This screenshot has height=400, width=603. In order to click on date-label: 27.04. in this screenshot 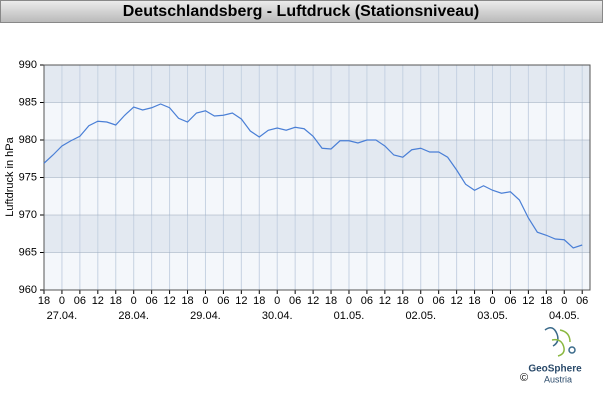, I will do `click(62, 316)`.